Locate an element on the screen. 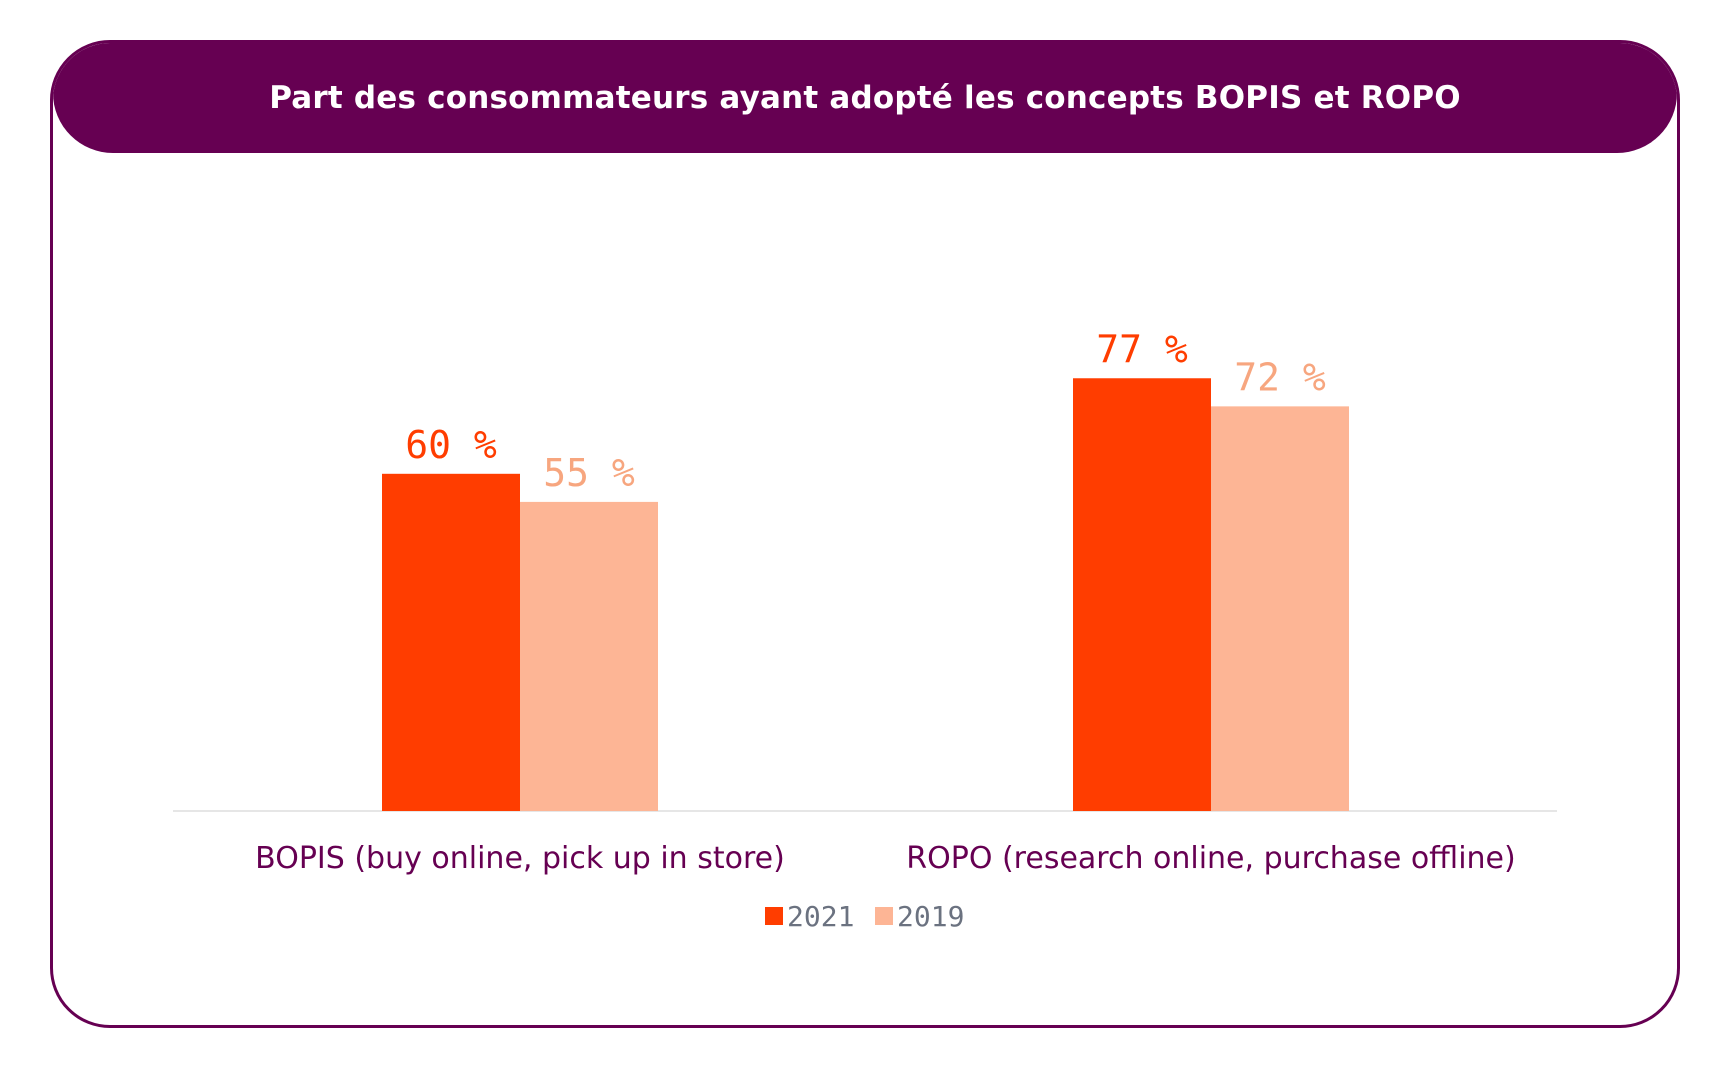 This screenshot has width=1730, height=1072. bar-2021-ropo is located at coordinates (1142, 594).